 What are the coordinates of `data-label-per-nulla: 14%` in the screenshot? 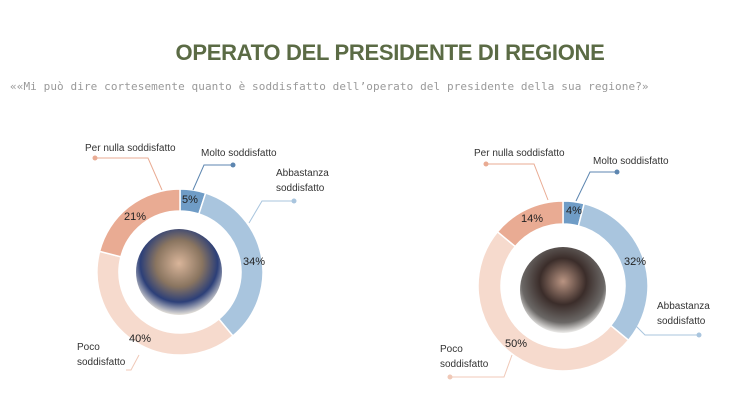 It's located at (532, 219).